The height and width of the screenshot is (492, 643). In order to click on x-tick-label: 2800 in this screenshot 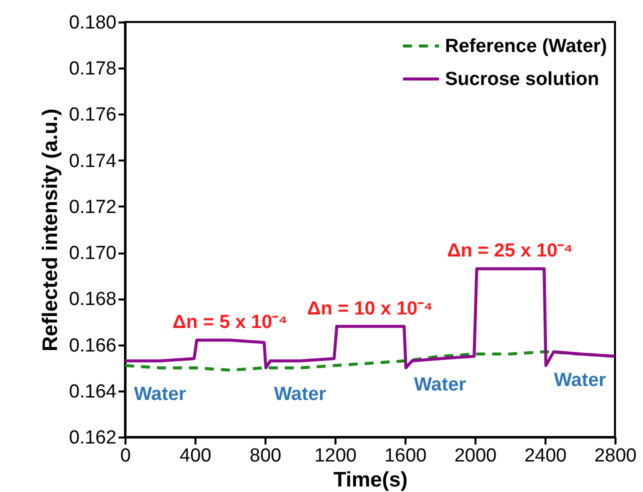, I will do `click(615, 456)`.